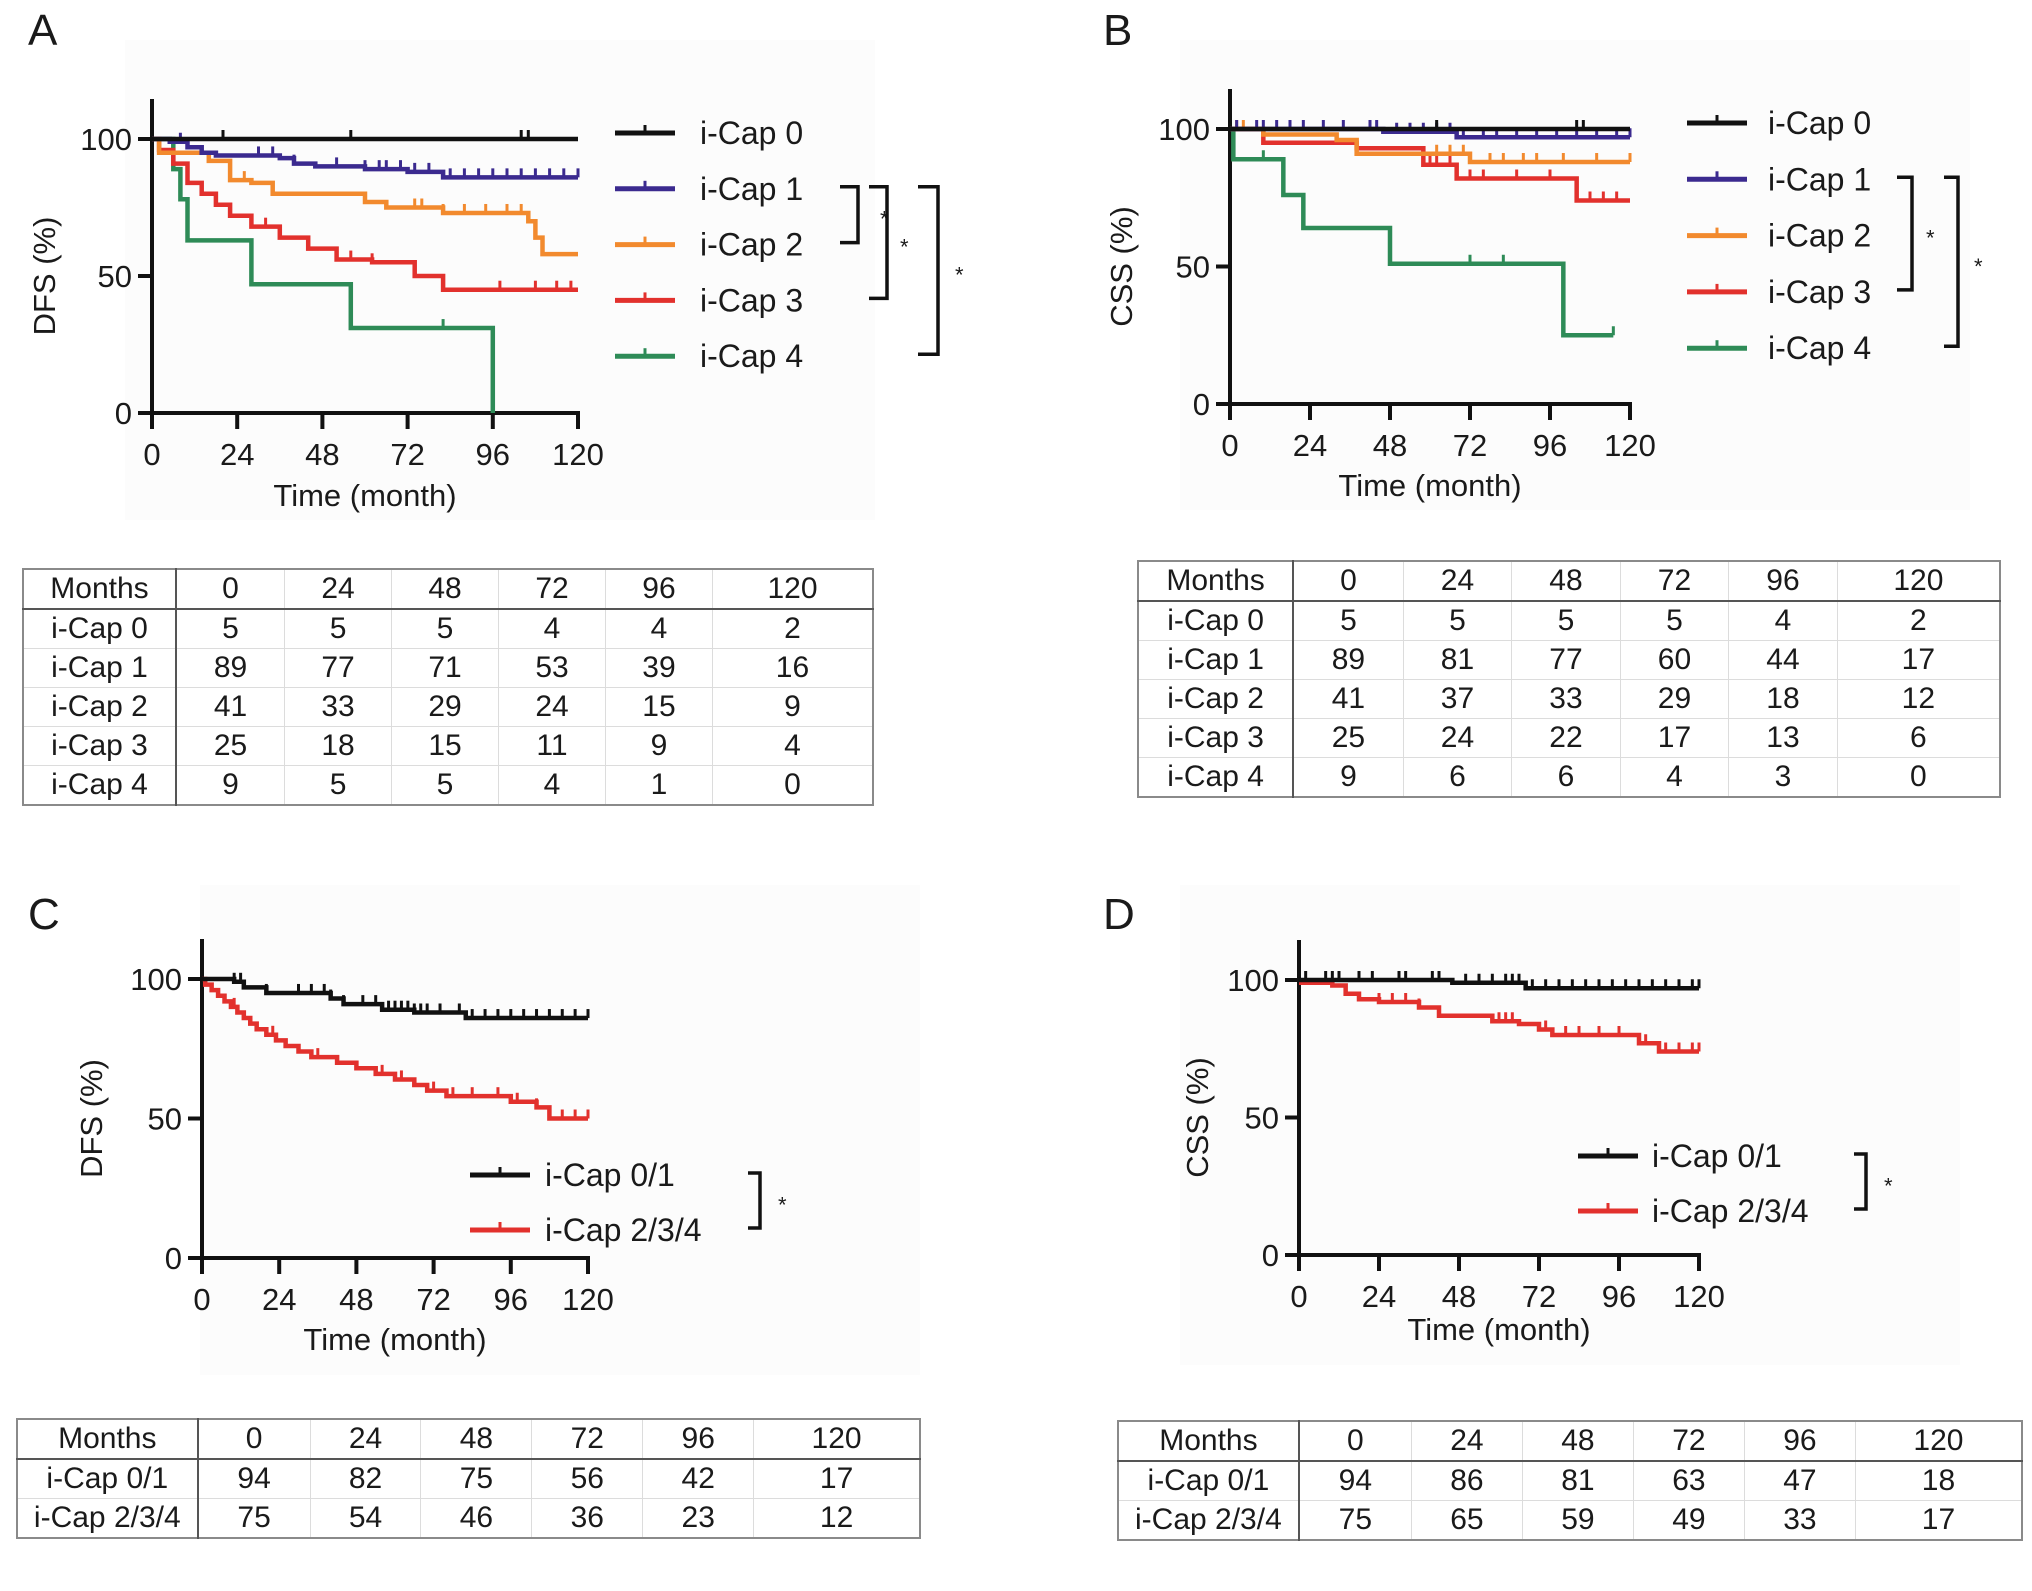  I want to click on legend-label: i-Cap 0/1, so click(1717, 1156).